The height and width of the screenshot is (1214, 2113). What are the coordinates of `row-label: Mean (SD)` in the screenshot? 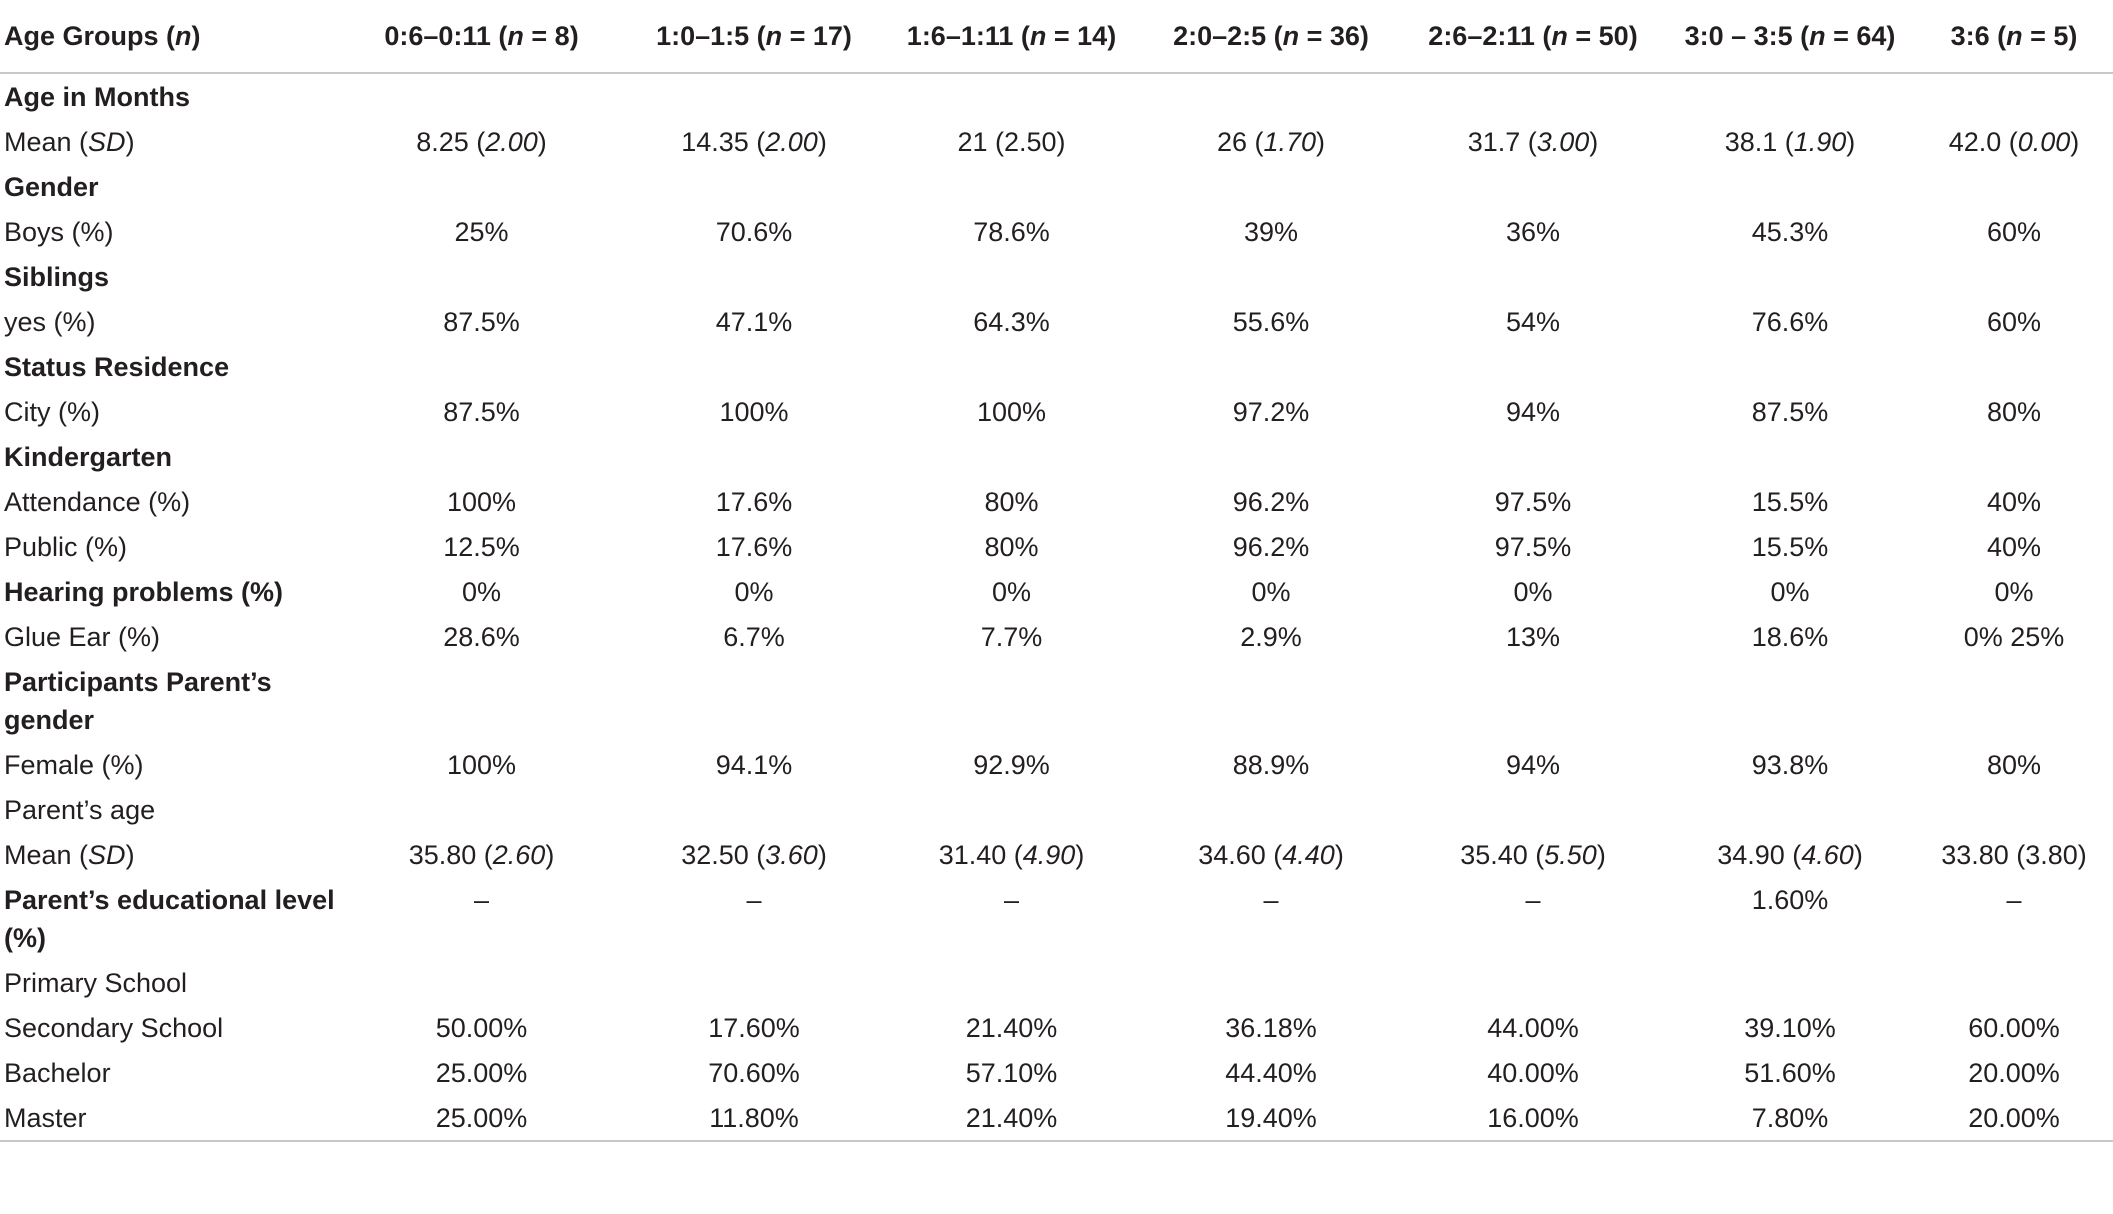 It's located at (168, 141).